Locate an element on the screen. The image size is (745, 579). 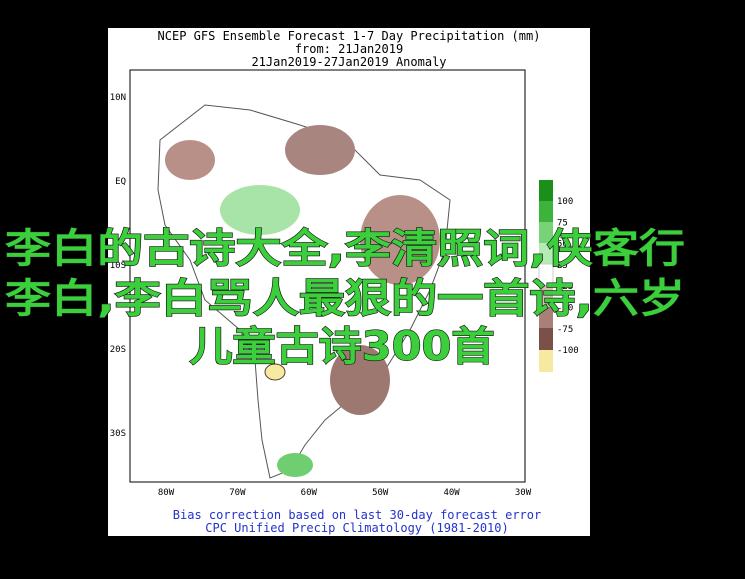
lat-label: 20S is located at coordinates (118, 350).